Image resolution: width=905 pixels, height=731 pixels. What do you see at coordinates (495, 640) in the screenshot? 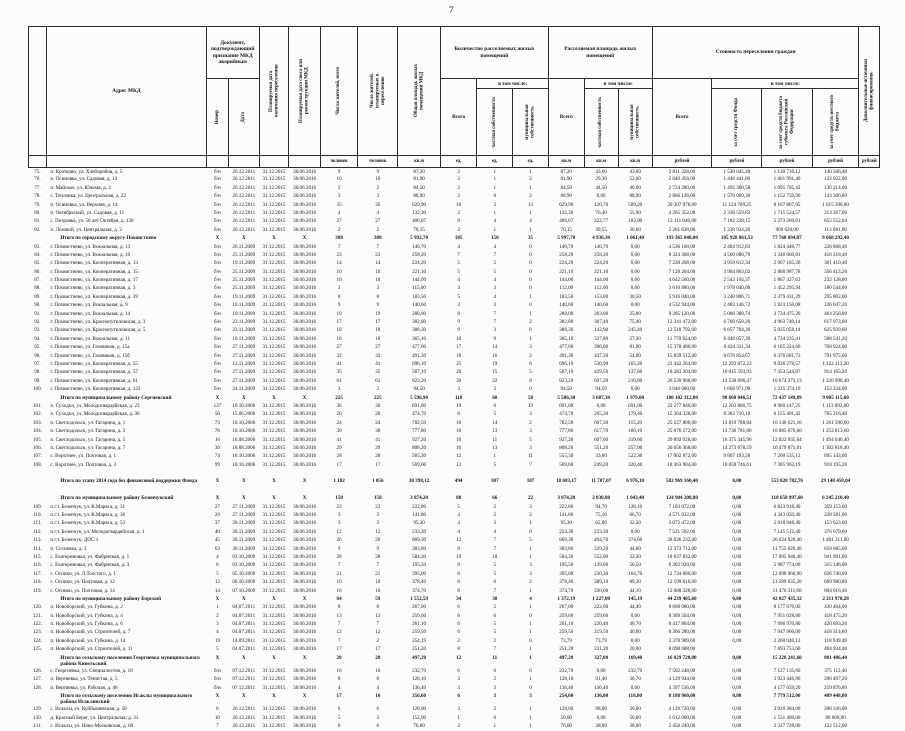
I see `units-private-cell: 2` at bounding box center [495, 640].